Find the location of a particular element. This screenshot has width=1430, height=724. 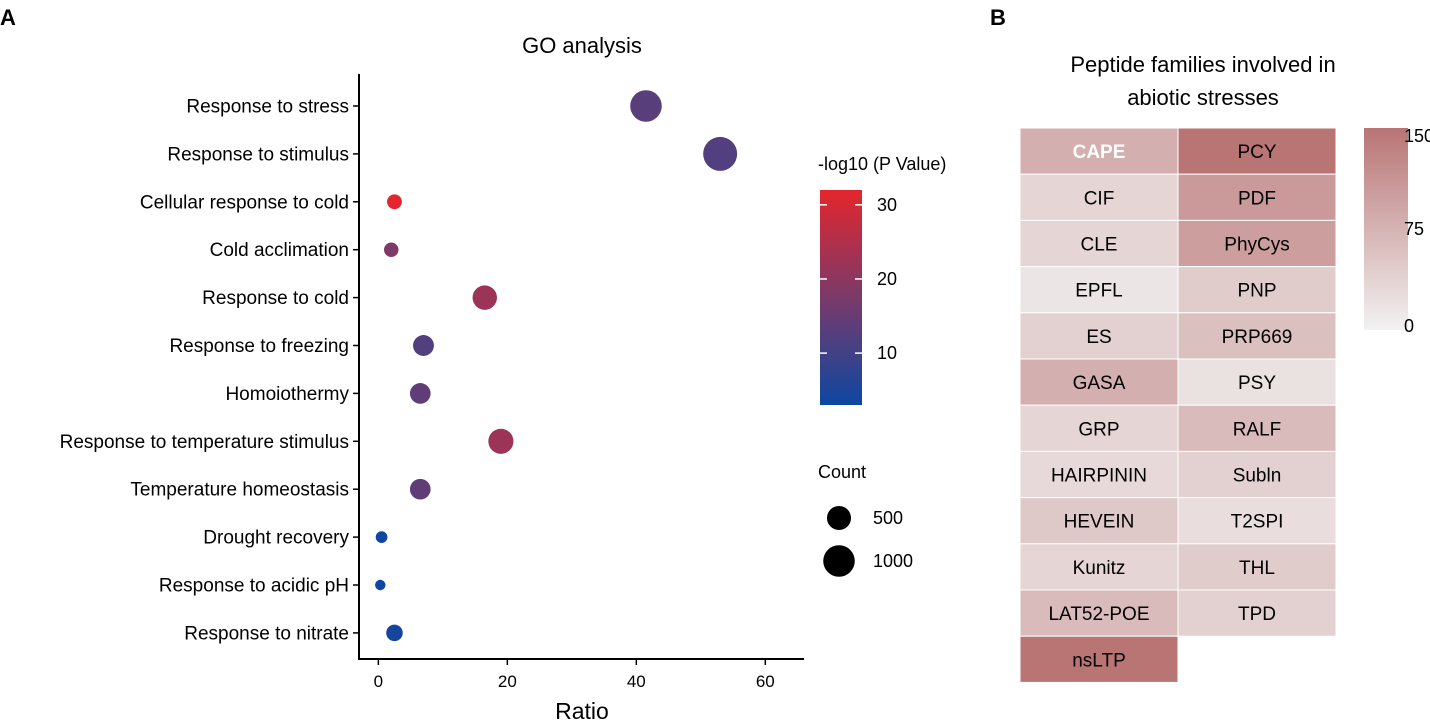

go-chart-title: GO analysis is located at coordinates (582, 45).